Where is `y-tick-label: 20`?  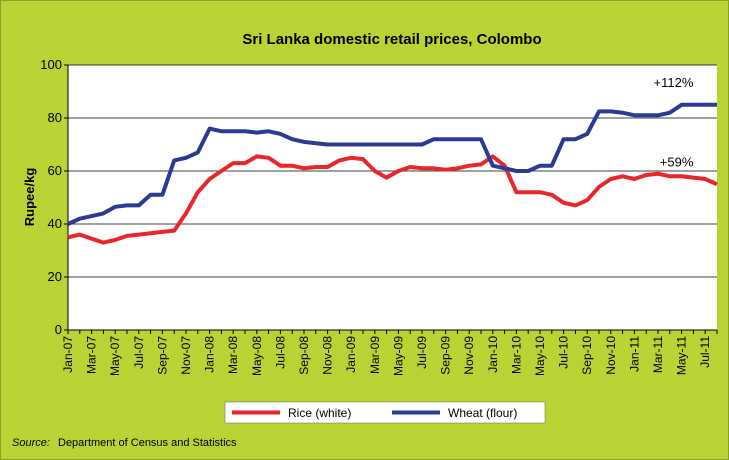 y-tick-label: 20 is located at coordinates (55, 276).